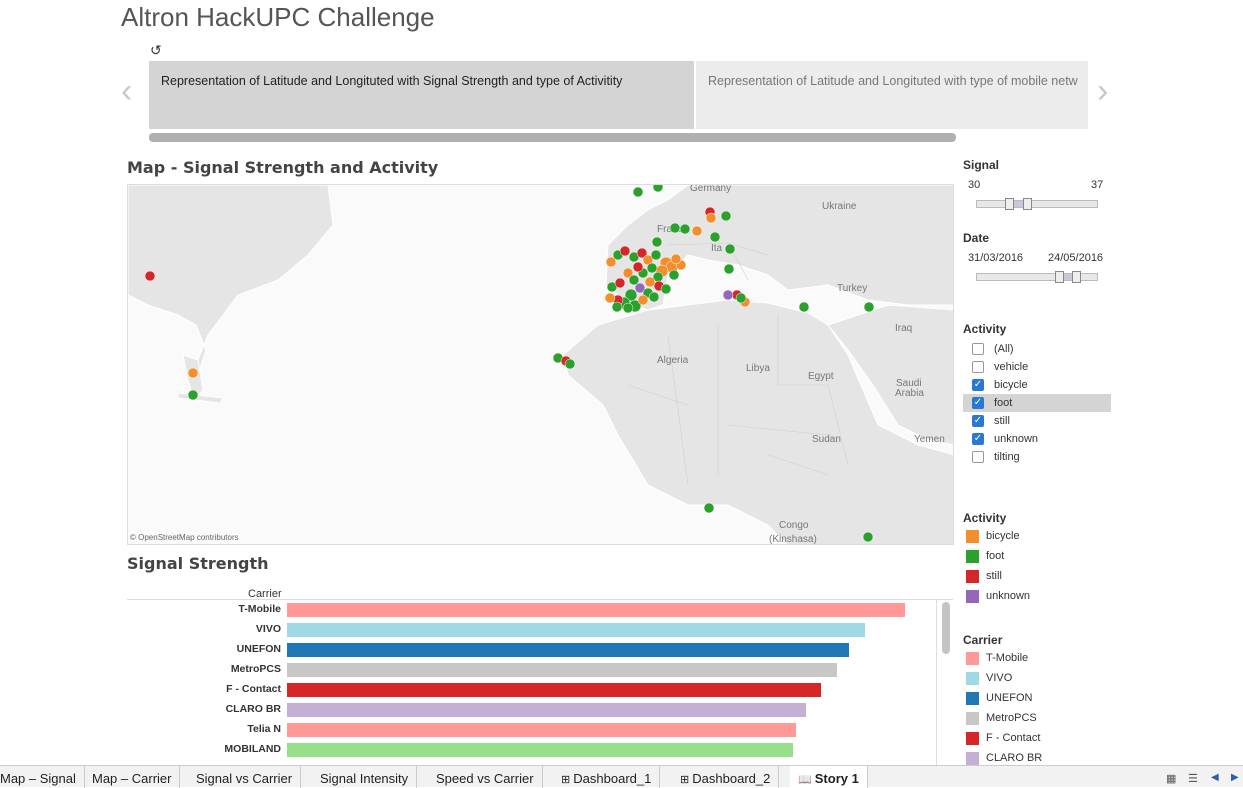 The width and height of the screenshot is (1243, 788). Describe the element at coordinates (1171, 779) in the screenshot. I see `grid-view-icon: ▦` at that location.